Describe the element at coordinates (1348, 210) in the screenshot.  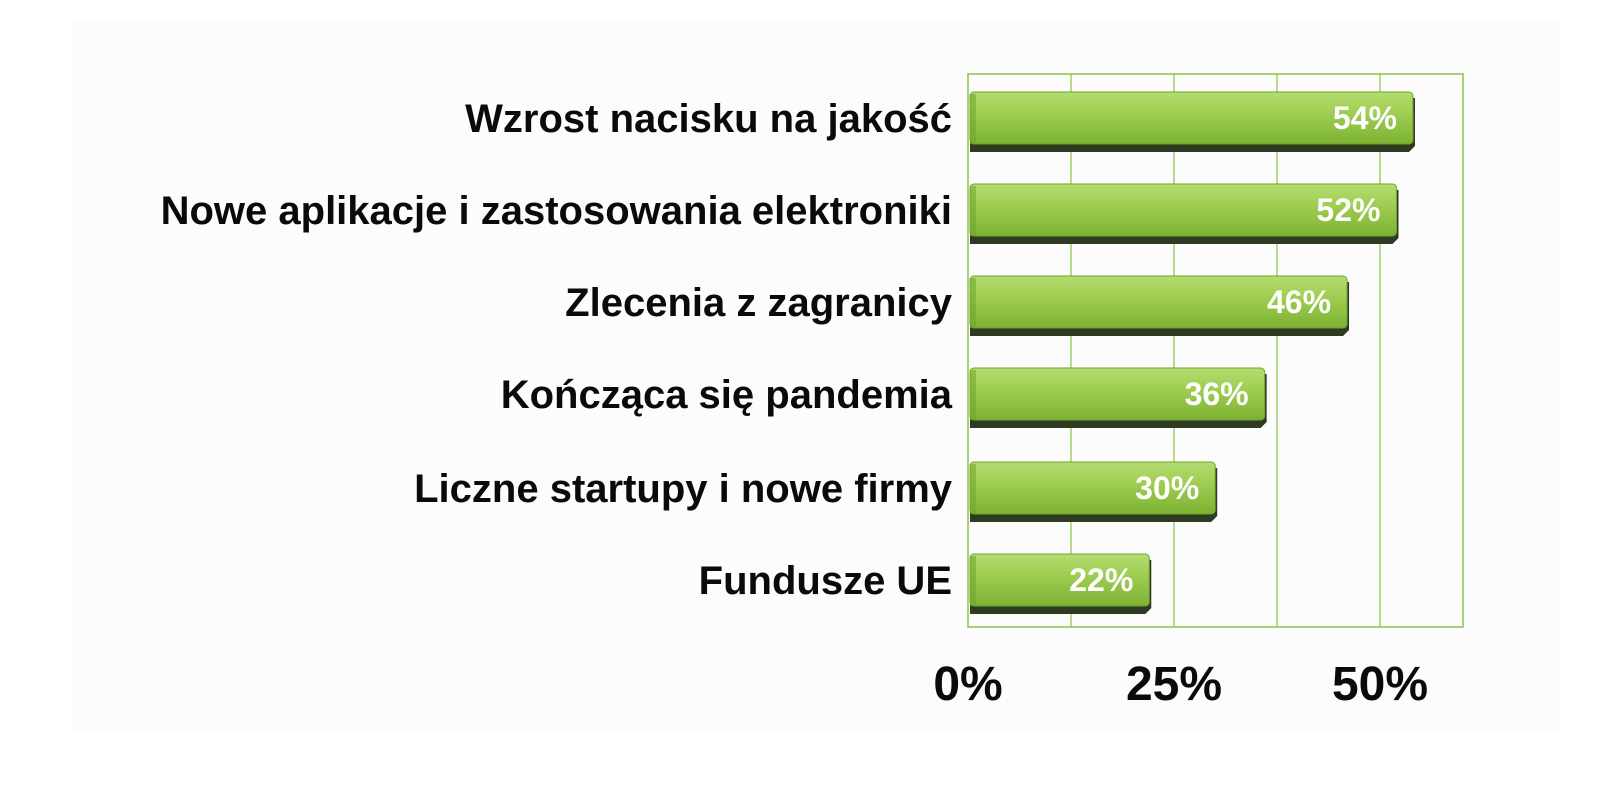
I see `data-label: 52%` at that location.